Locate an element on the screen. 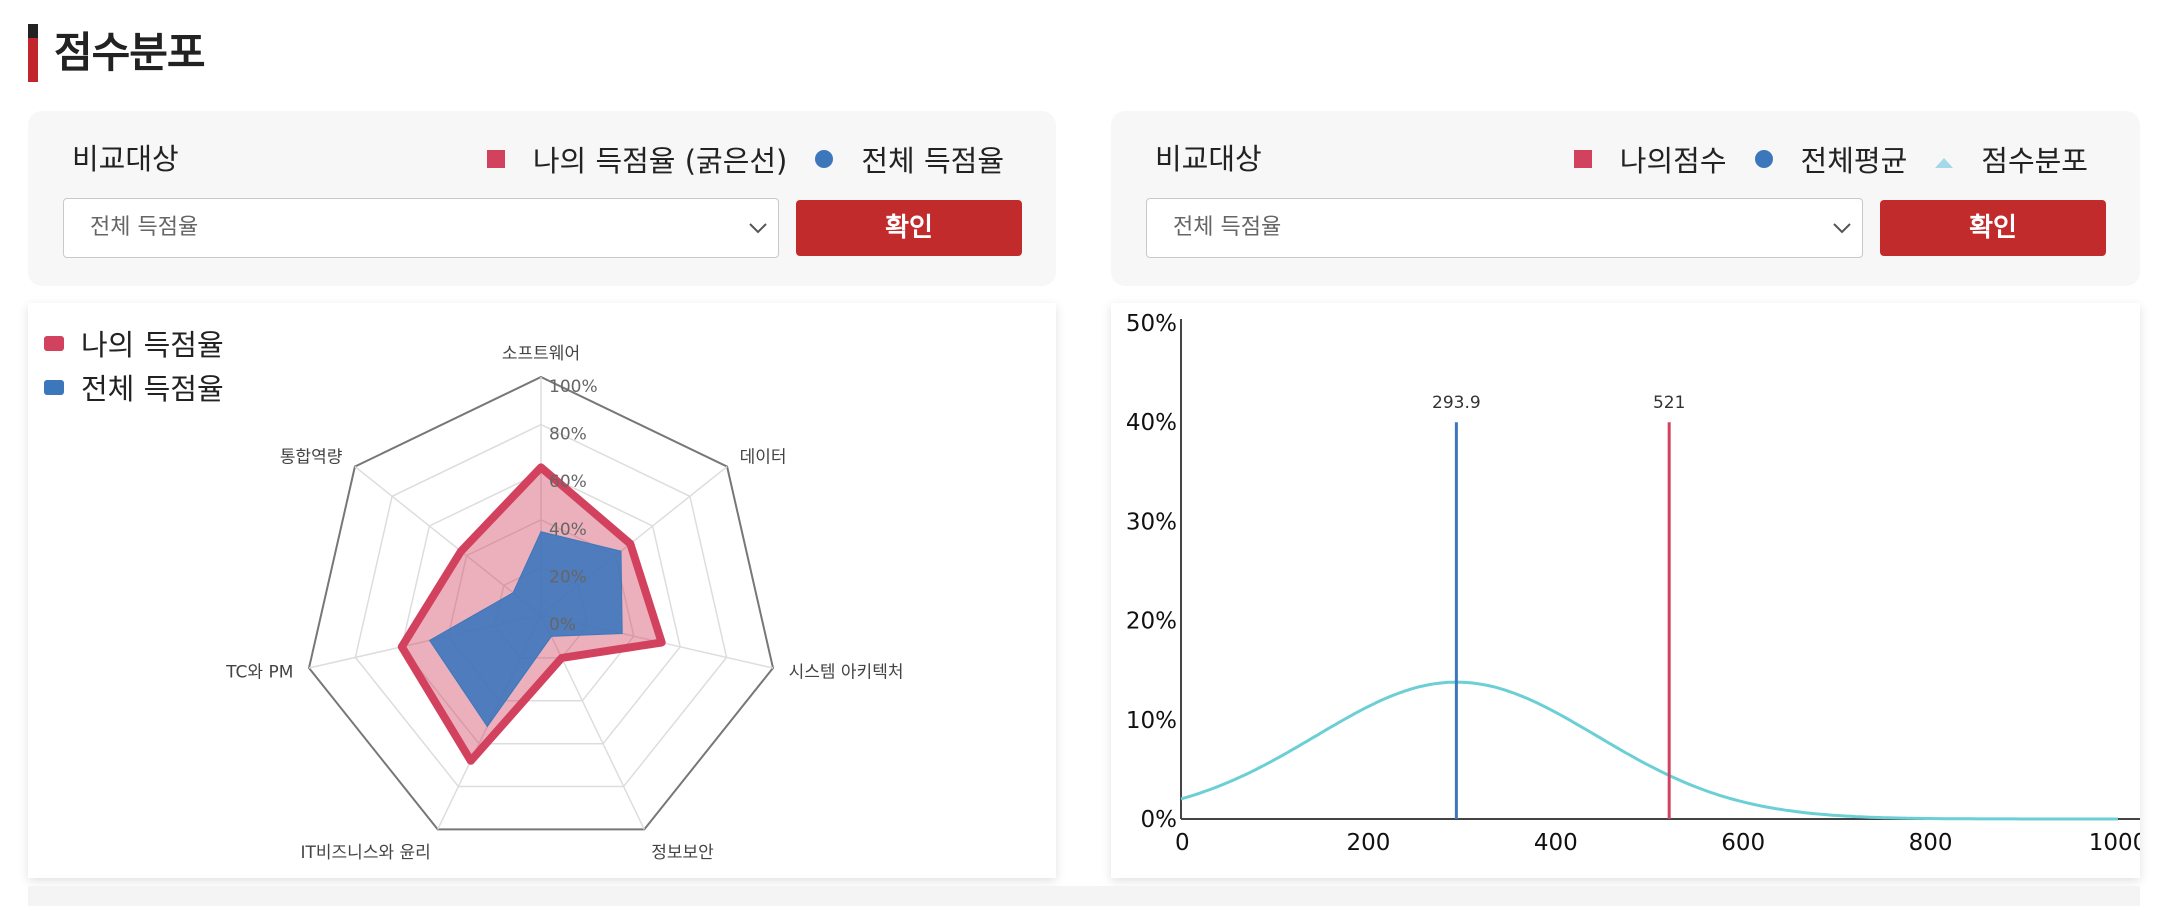 The image size is (2170, 906). radar-area-overall is located at coordinates (525, 629).